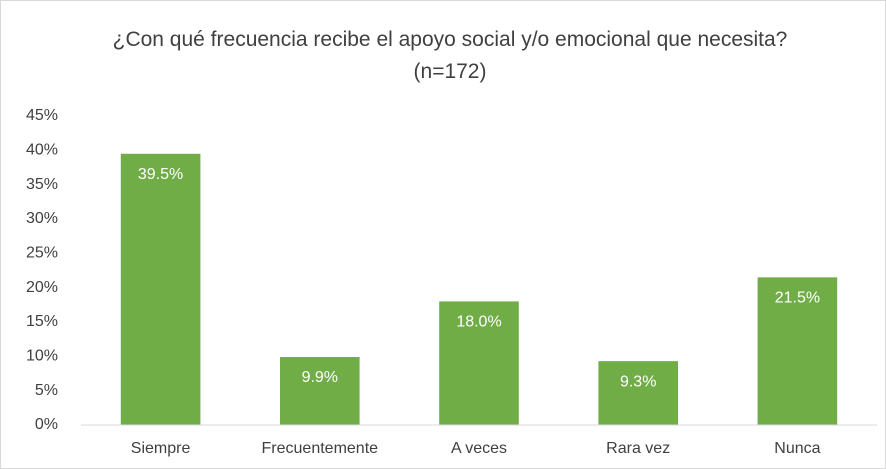 This screenshot has width=886, height=469. What do you see at coordinates (638, 448) in the screenshot?
I see `x-tick-label: Rara vez` at bounding box center [638, 448].